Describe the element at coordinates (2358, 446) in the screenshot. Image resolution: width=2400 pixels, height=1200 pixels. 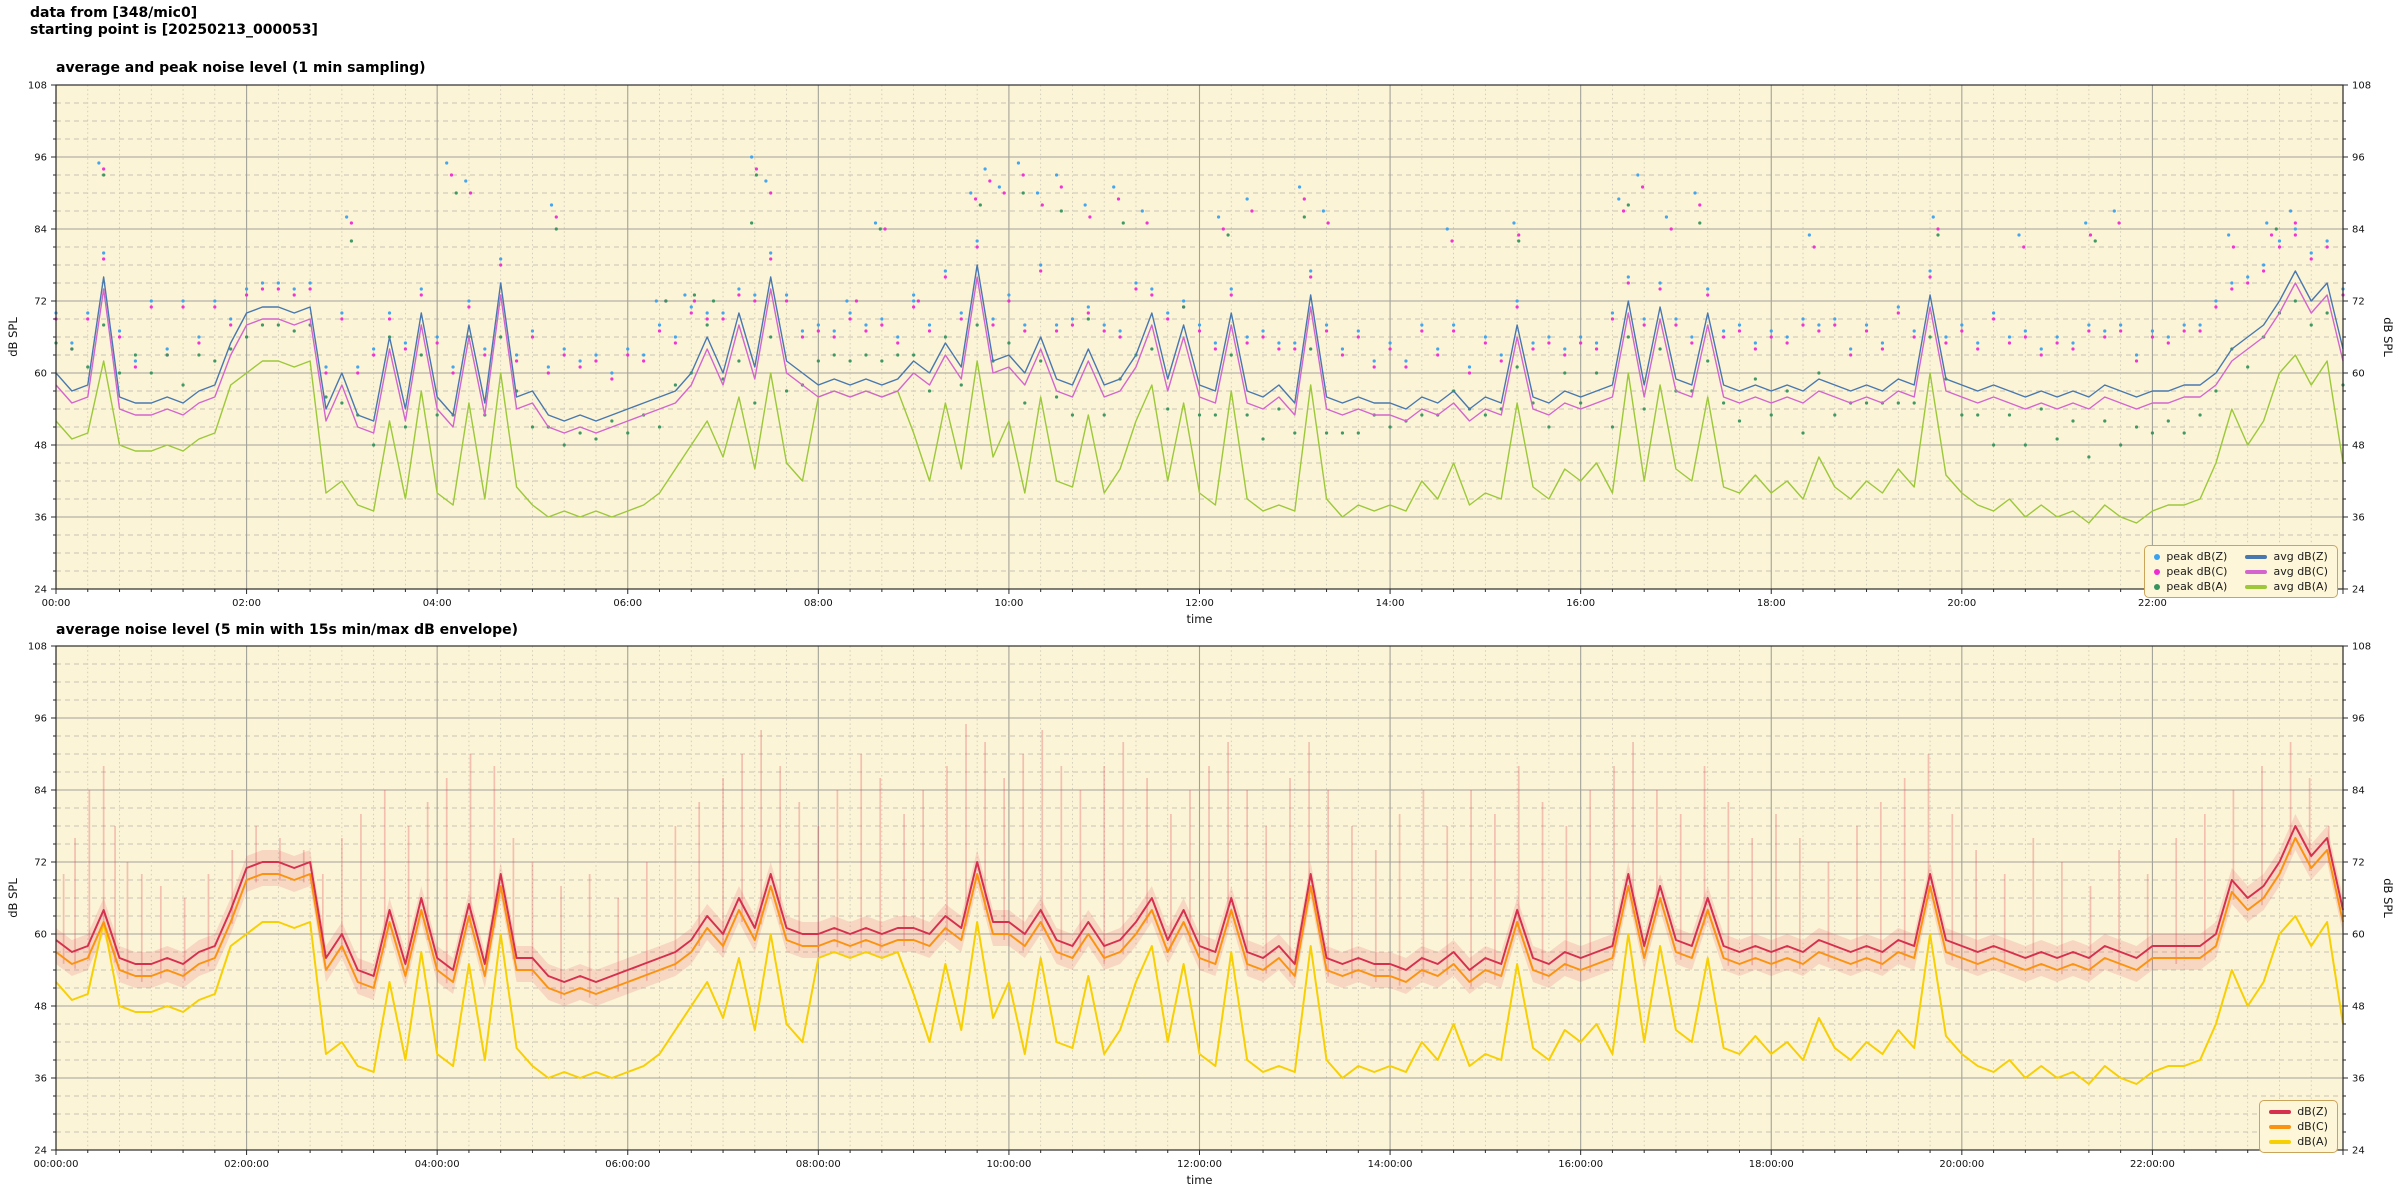
I see `y-tick-label: 48` at that location.